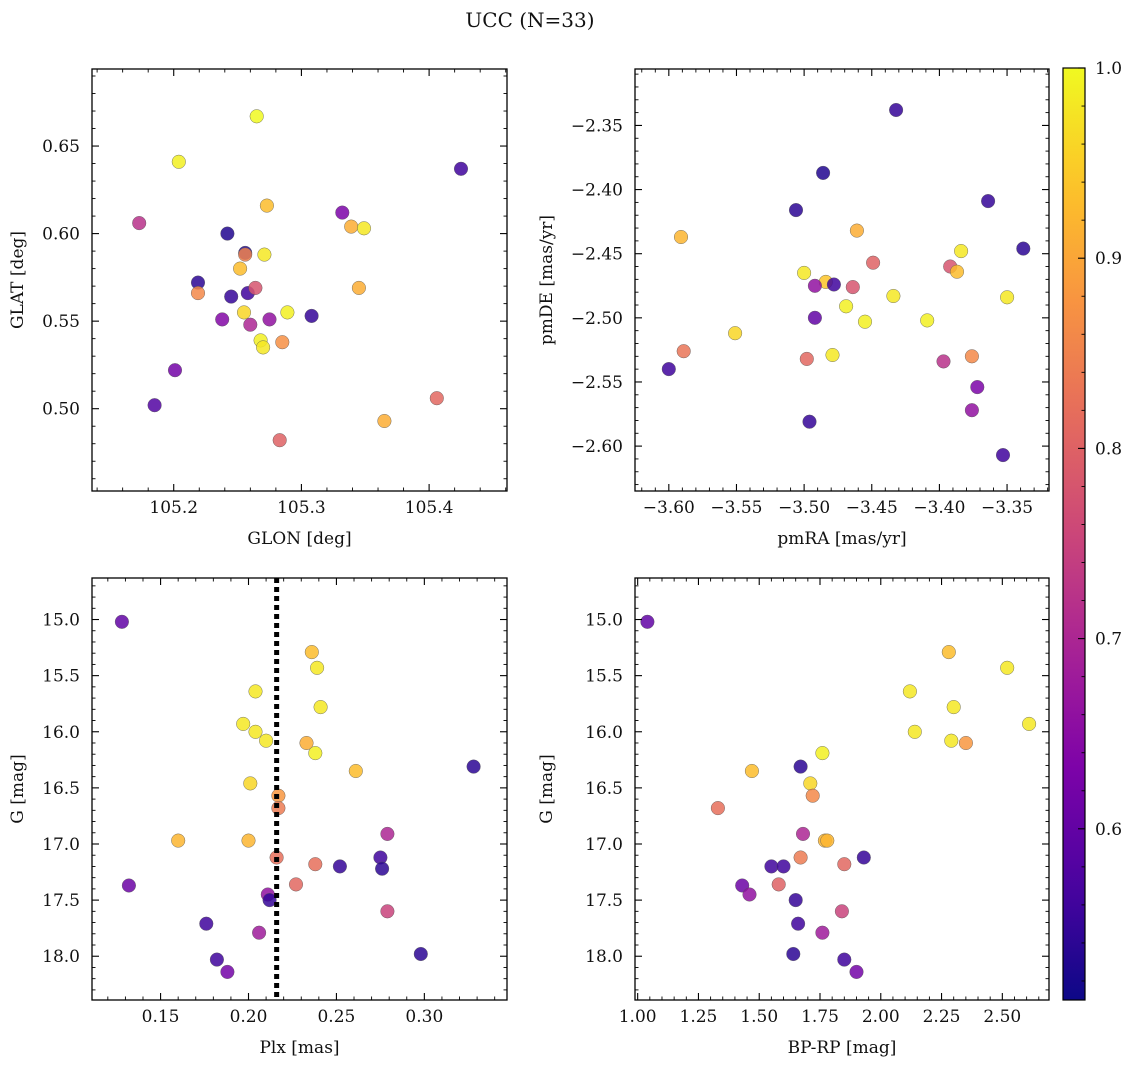 This screenshot has width=1136, height=1068. What do you see at coordinates (547, 788) in the screenshot?
I see `y-axis-label: G [mag]` at bounding box center [547, 788].